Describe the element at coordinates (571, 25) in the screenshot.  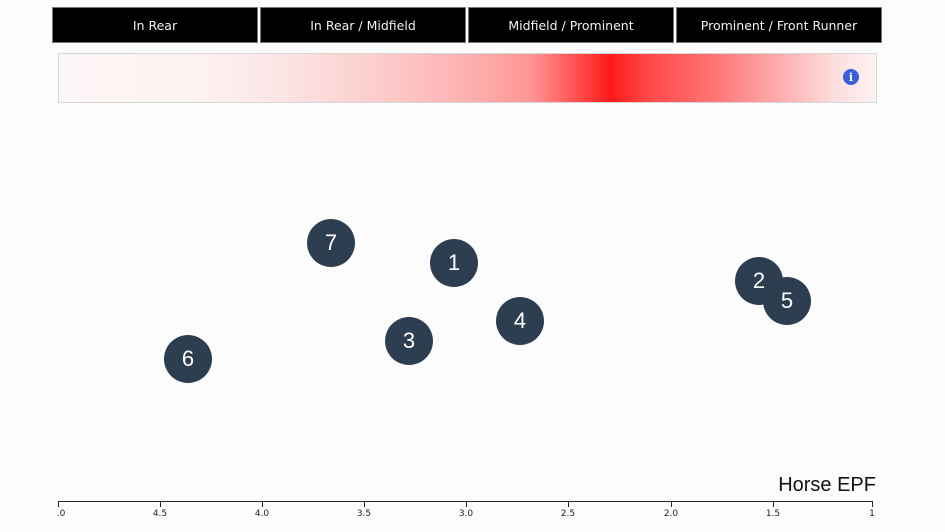
I see `tab-midfield-prominent: Midfield / Prominent` at that location.